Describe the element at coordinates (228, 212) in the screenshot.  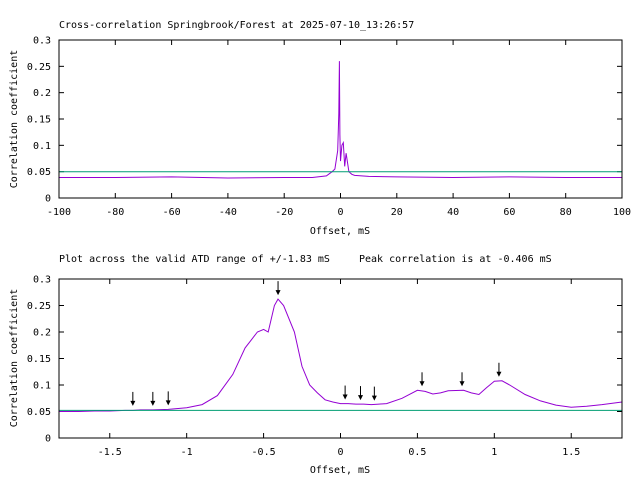
I see `x-tick-label: -40` at that location.